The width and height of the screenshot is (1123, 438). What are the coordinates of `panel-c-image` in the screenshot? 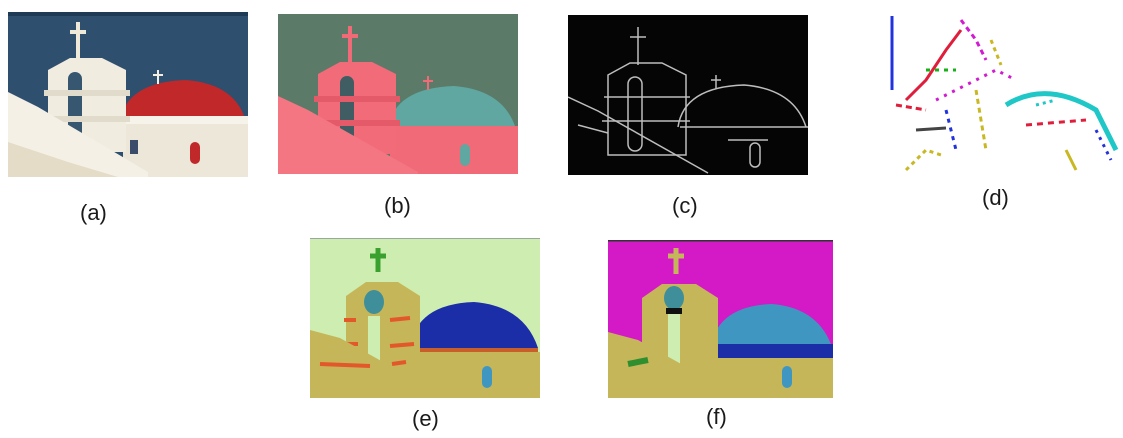 It's located at (688, 95).